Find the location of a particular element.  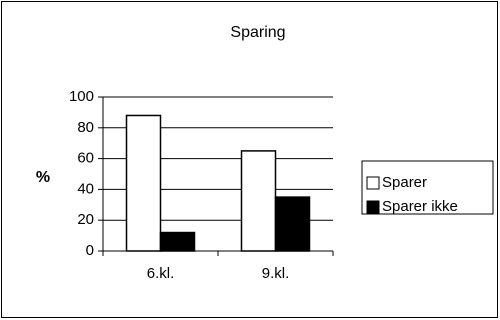

legend-label-sparer-ikke: Sparer ikke is located at coordinates (420, 206).